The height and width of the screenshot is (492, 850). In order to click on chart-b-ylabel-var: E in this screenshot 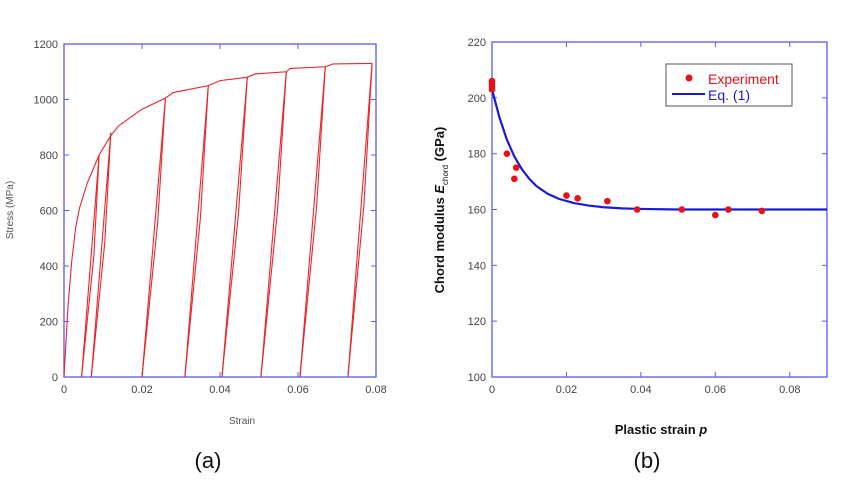, I will do `click(439, 189)`.